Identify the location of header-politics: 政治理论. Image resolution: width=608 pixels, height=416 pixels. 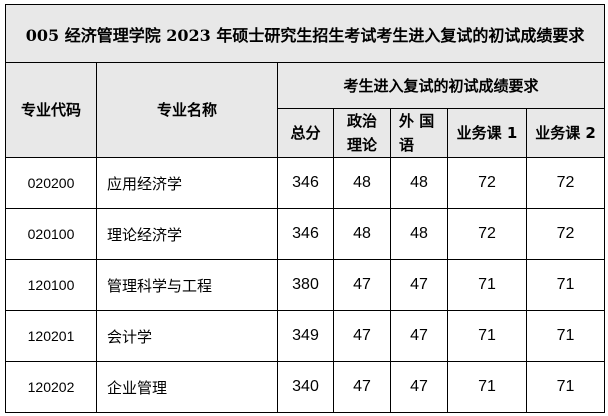
(362, 133).